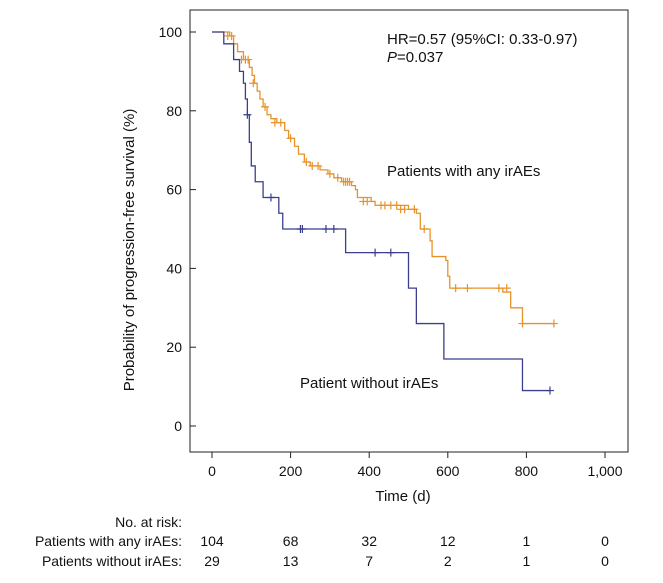 The width and height of the screenshot is (663, 583). What do you see at coordinates (212, 471) in the screenshot?
I see `x-tick-label: 0` at bounding box center [212, 471].